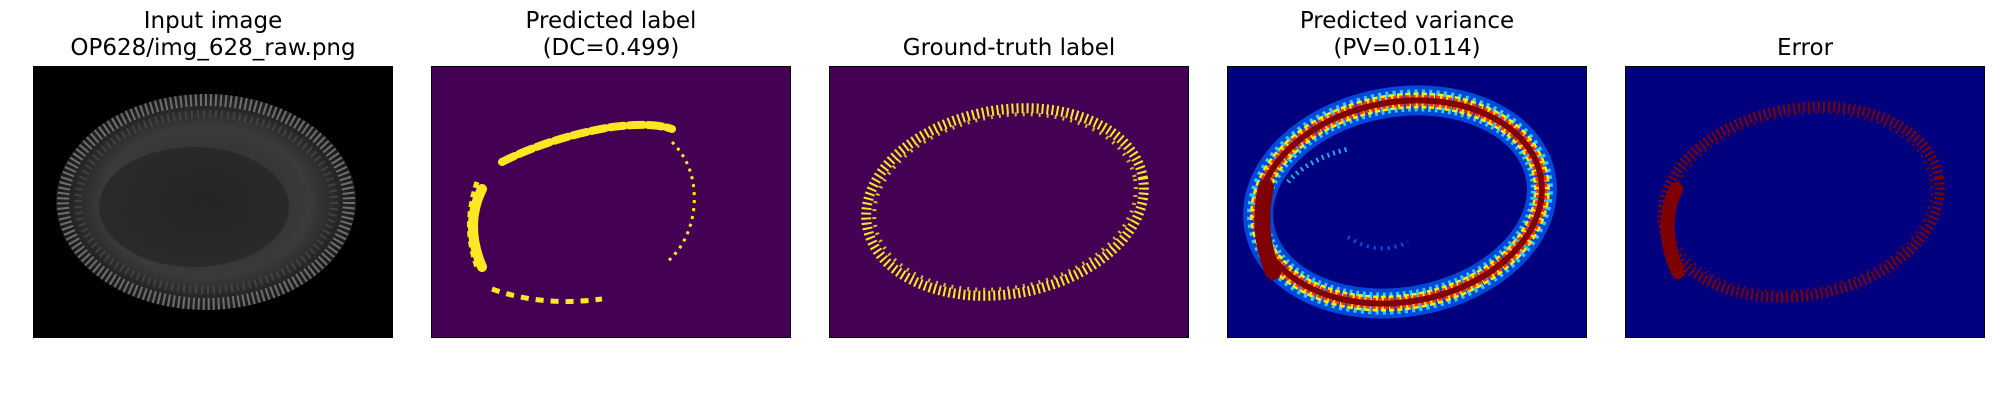  What do you see at coordinates (611, 21) in the screenshot?
I see `panel-title-line1: Predicted label` at bounding box center [611, 21].